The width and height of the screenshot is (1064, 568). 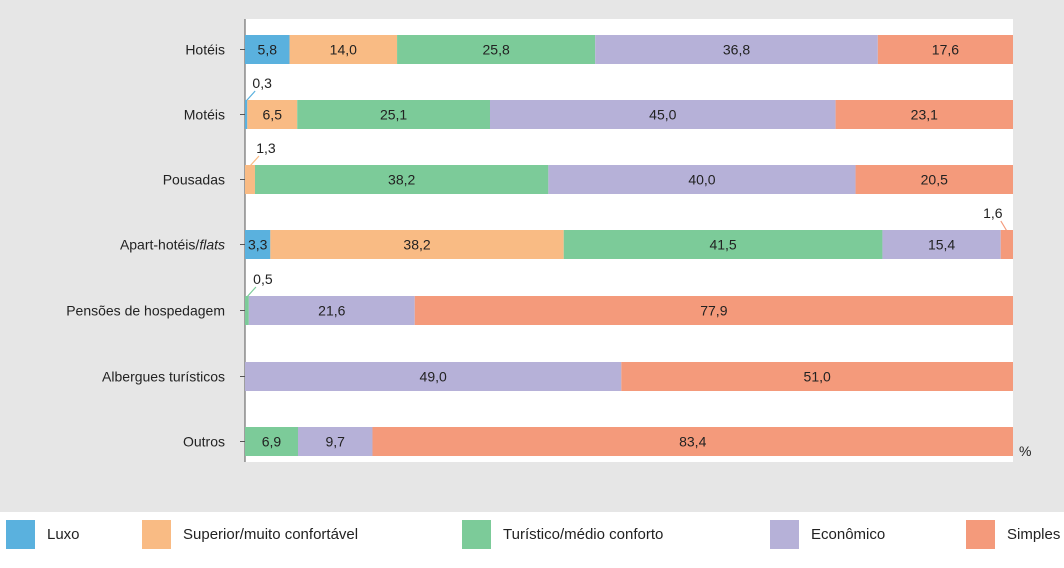 I want to click on data-label: 17,6, so click(x=945, y=50).